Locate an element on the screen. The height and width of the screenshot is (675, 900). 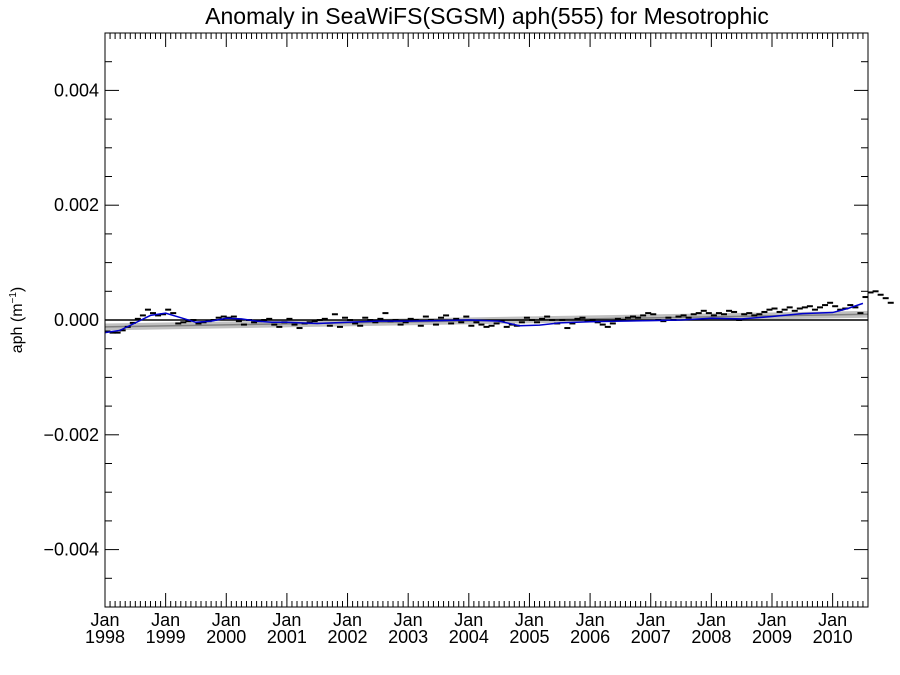
y-axis-label-text: aph (m is located at coordinates (17, 328).